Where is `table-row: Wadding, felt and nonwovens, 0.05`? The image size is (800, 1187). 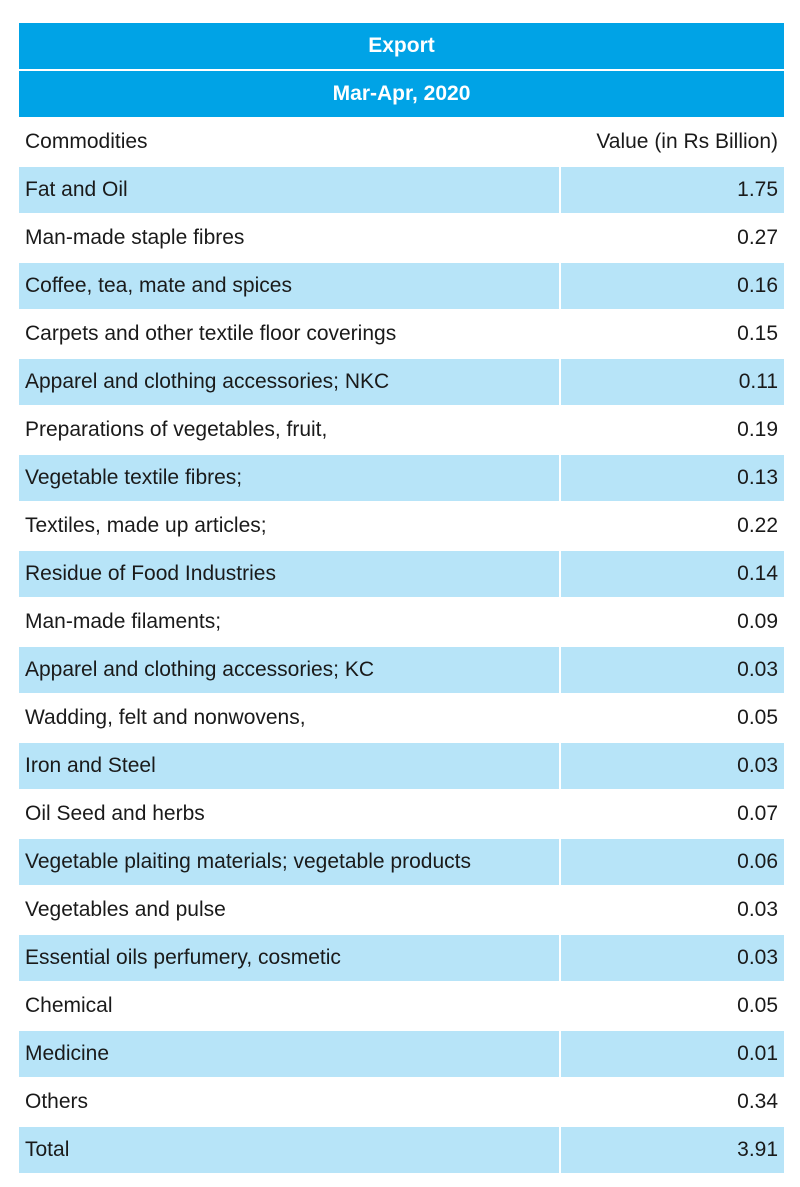
table-row: Wadding, felt and nonwovens, 0.05 is located at coordinates (402, 718).